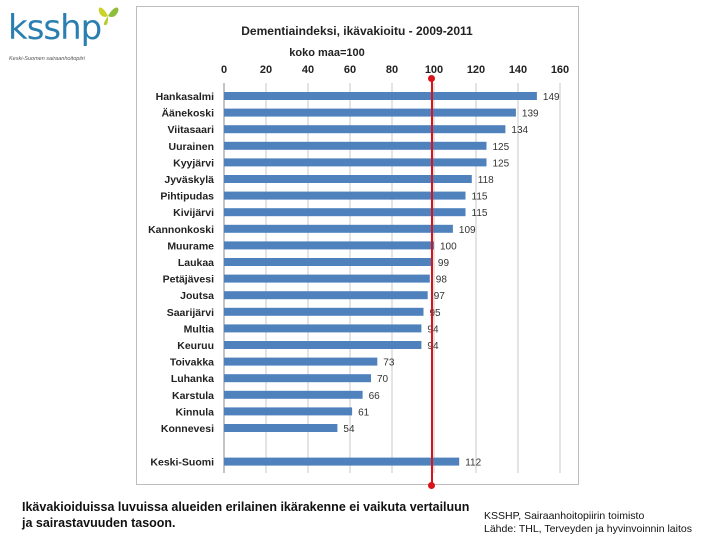 The width and height of the screenshot is (720, 540). What do you see at coordinates (444, 263) in the screenshot?
I see `data-label: 99` at bounding box center [444, 263].